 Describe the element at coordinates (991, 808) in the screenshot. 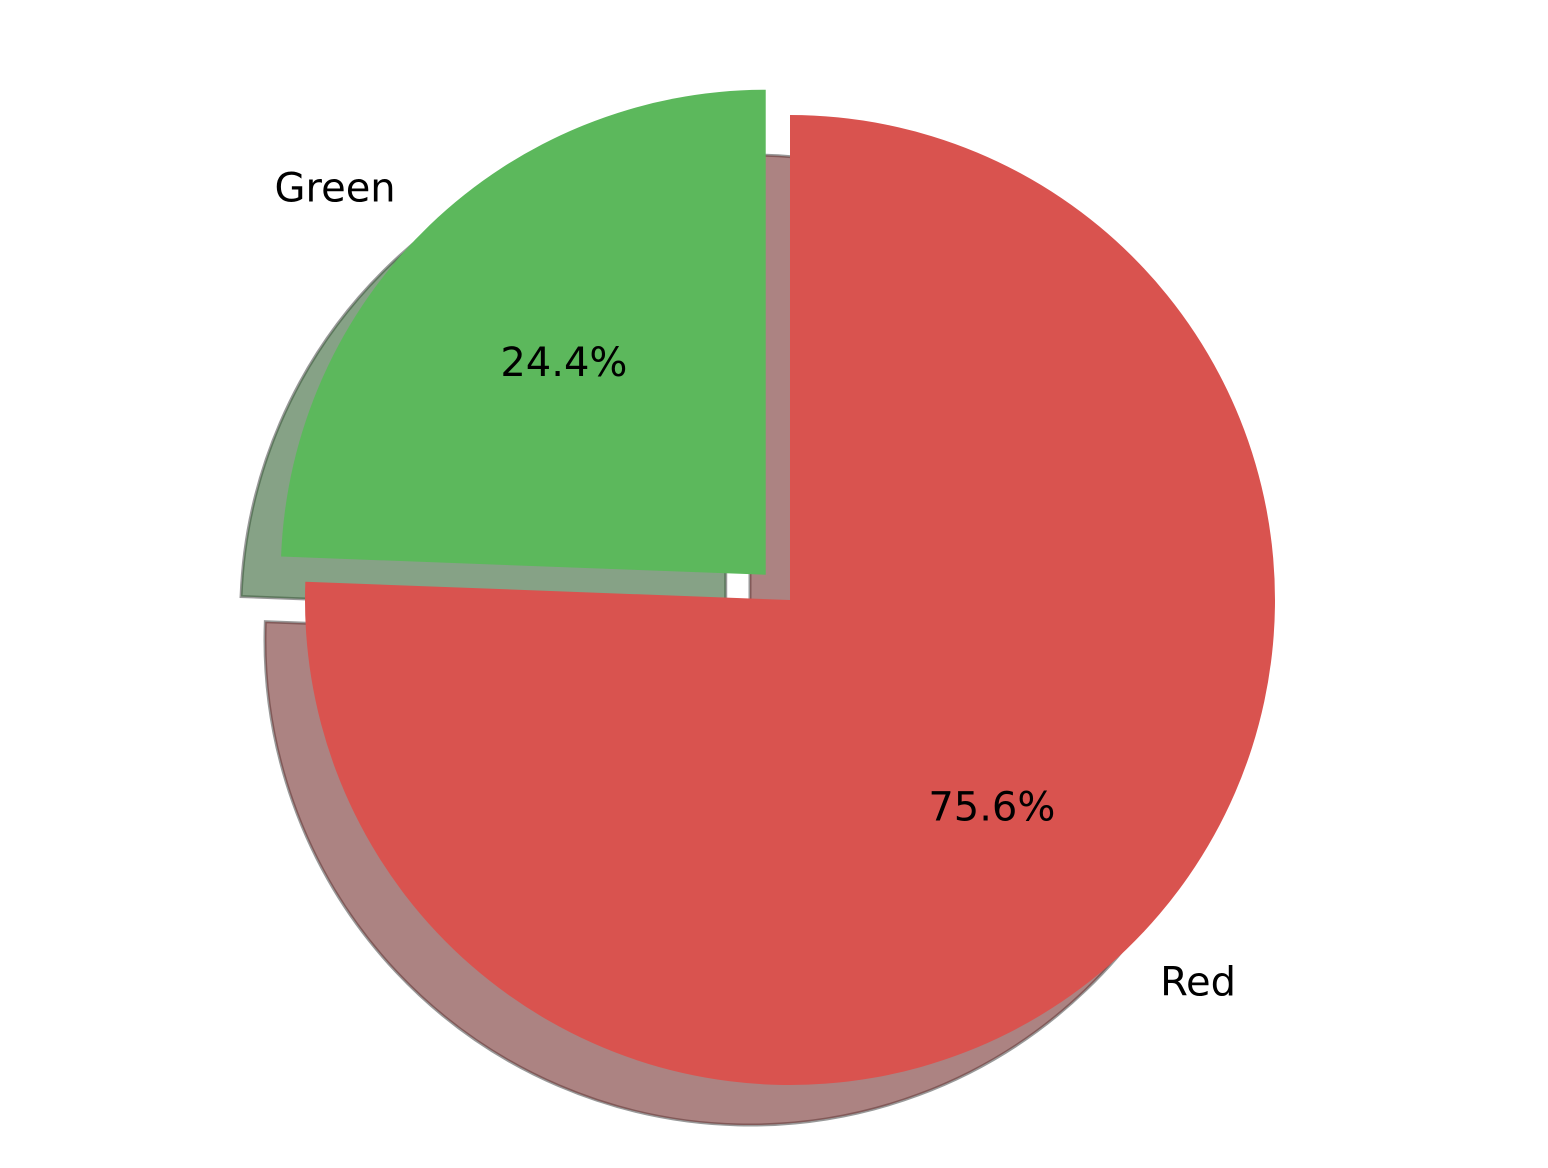

I see `slice-pct-label-red: 75.6%` at that location.